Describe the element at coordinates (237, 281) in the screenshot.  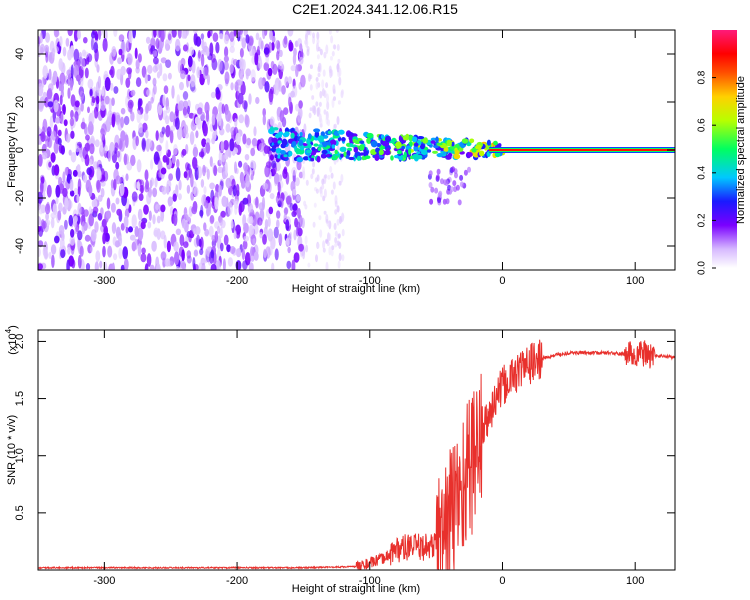
I see `x-tick-label: -200` at that location.